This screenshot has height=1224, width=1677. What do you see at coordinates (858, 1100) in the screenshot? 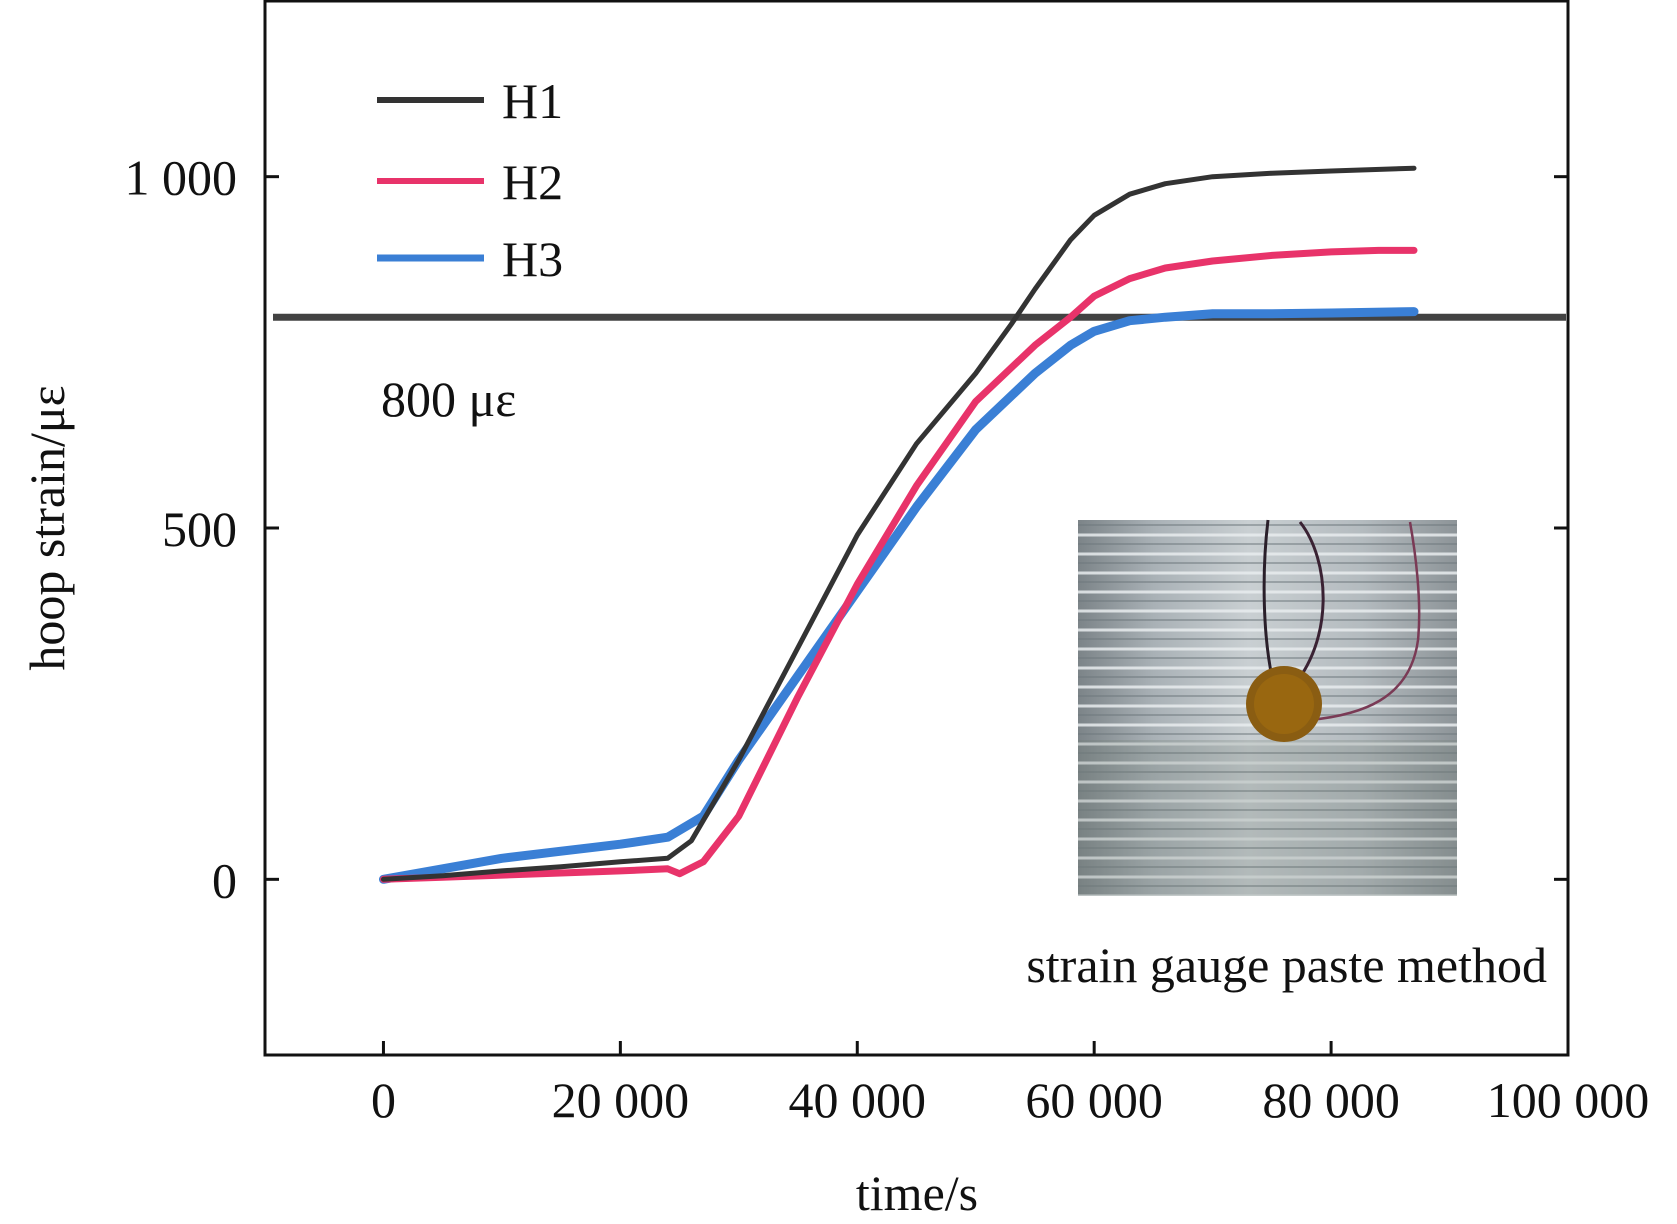
I see `x-tick-label: 40 000` at bounding box center [858, 1100].